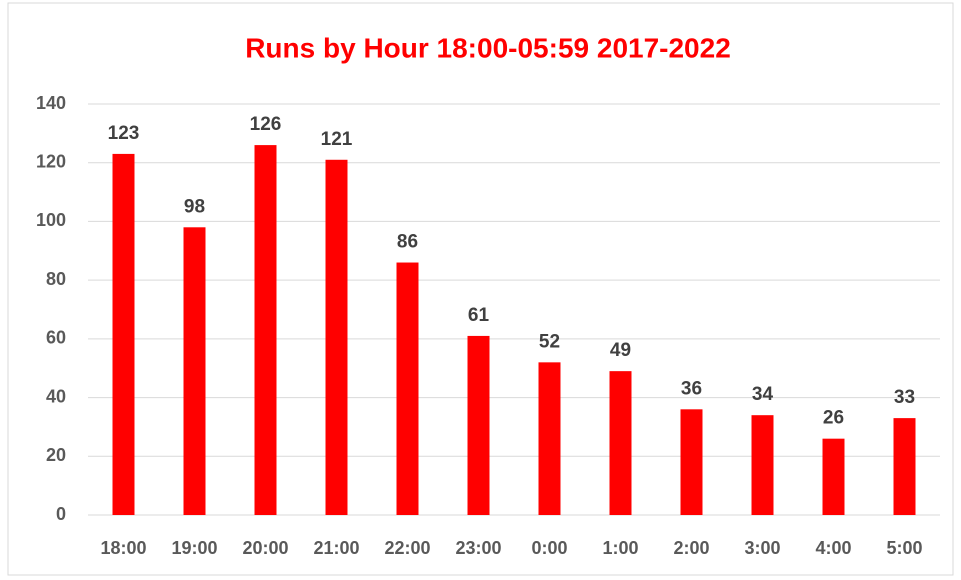 The width and height of the screenshot is (961, 580). I want to click on data-label: 34, so click(763, 394).